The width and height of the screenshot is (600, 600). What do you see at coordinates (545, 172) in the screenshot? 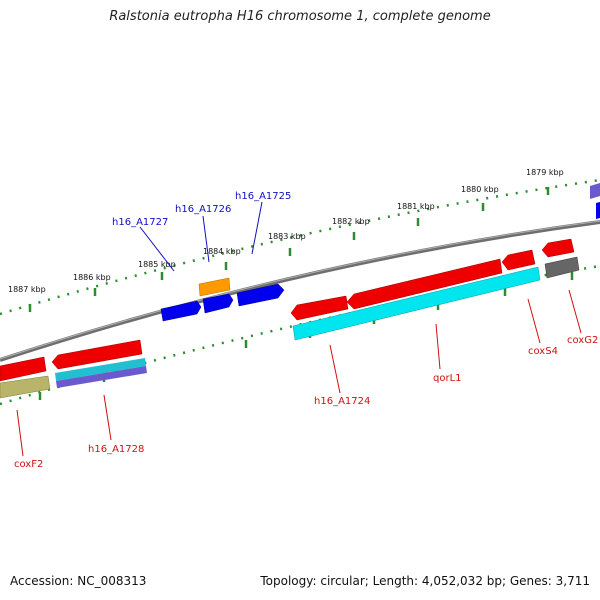
I see `scale-label-1879: 1879 kbp` at bounding box center [545, 172].